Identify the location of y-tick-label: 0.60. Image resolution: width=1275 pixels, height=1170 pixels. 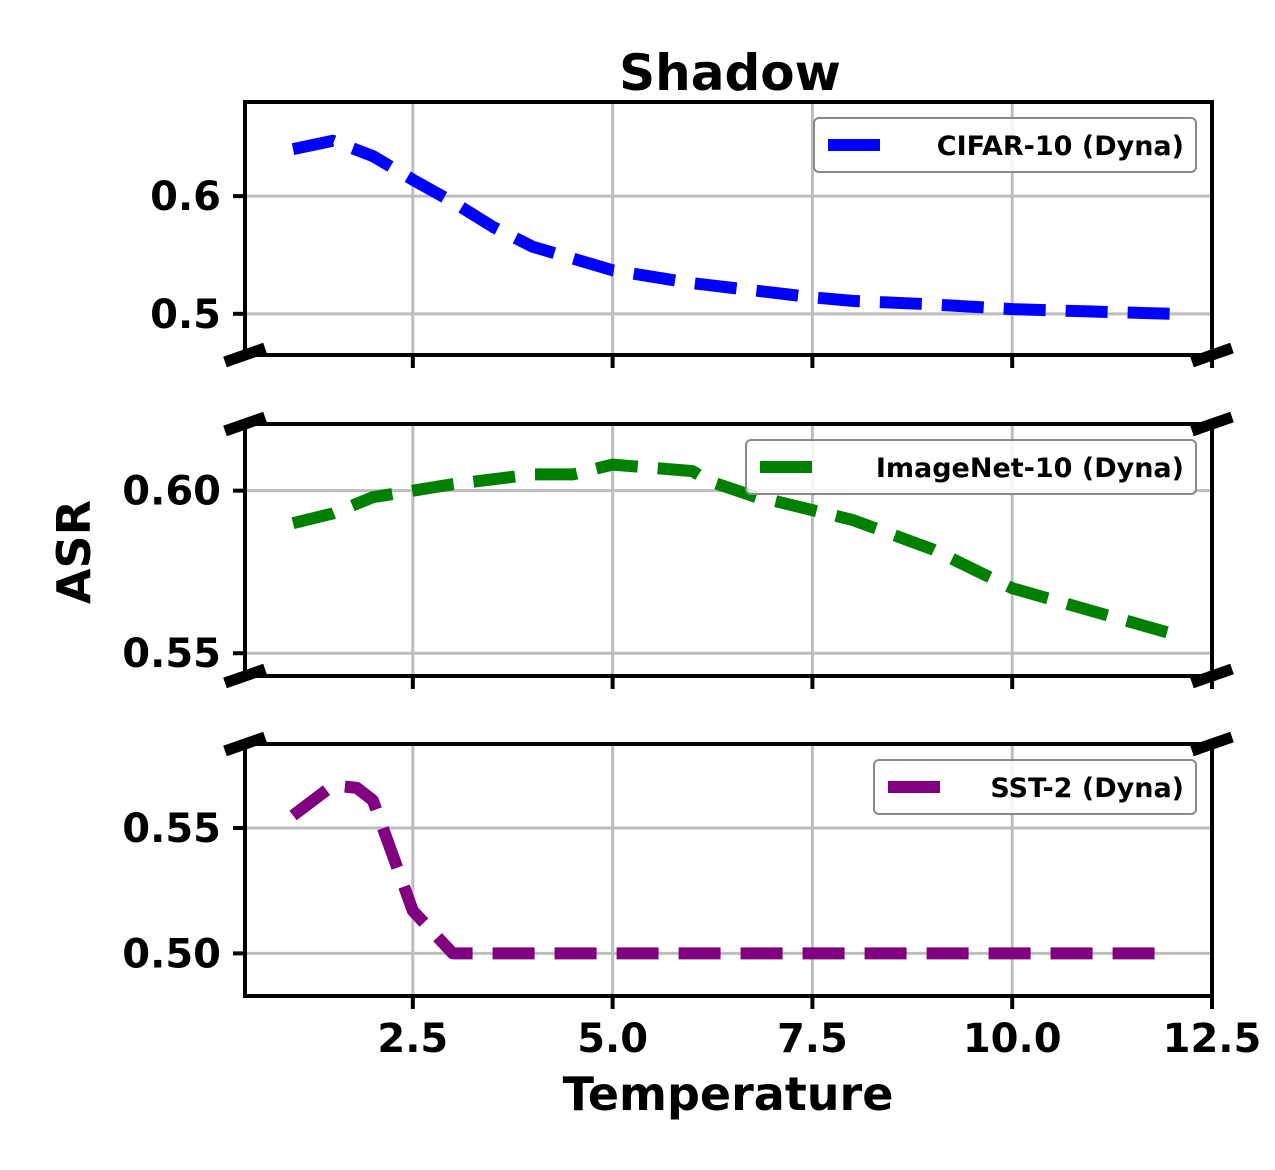
(171, 492).